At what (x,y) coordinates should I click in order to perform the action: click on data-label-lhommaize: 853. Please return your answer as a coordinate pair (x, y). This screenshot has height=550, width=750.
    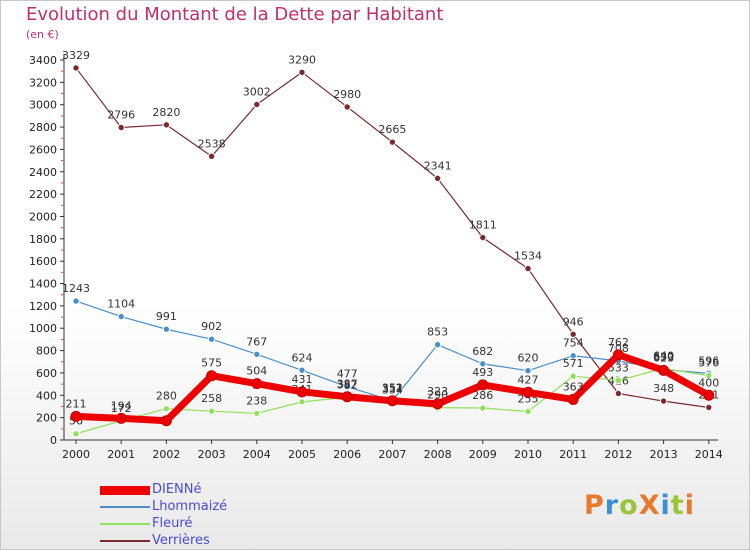
    Looking at the image, I should click on (437, 332).